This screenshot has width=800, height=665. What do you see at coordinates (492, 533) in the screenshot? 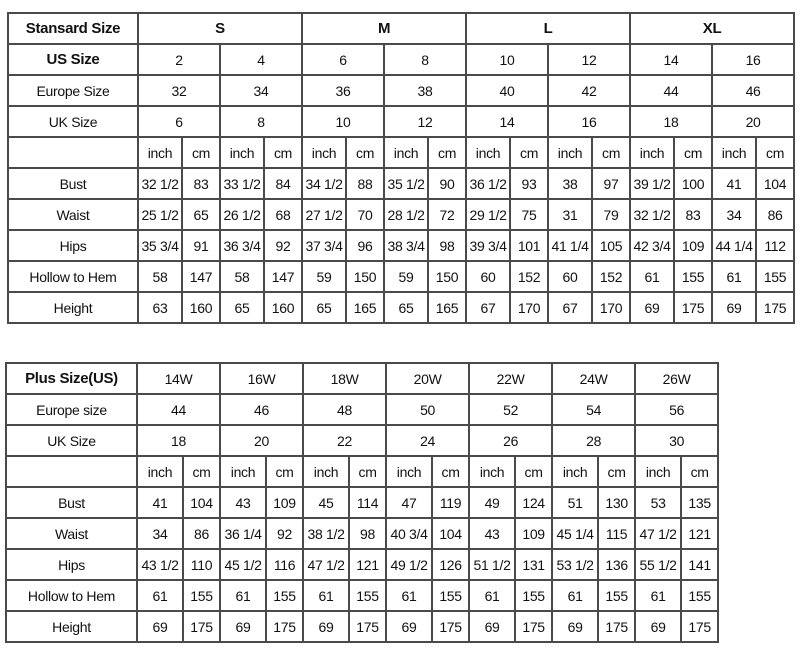
I see `measurement-value: 43` at bounding box center [492, 533].